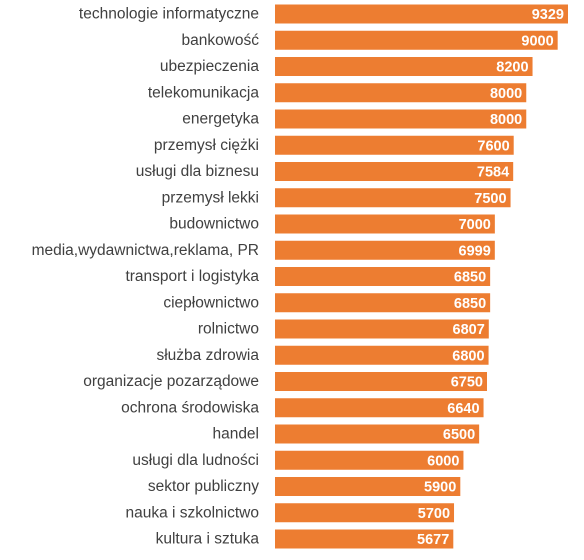  I want to click on value-label: 6800, so click(468, 356).